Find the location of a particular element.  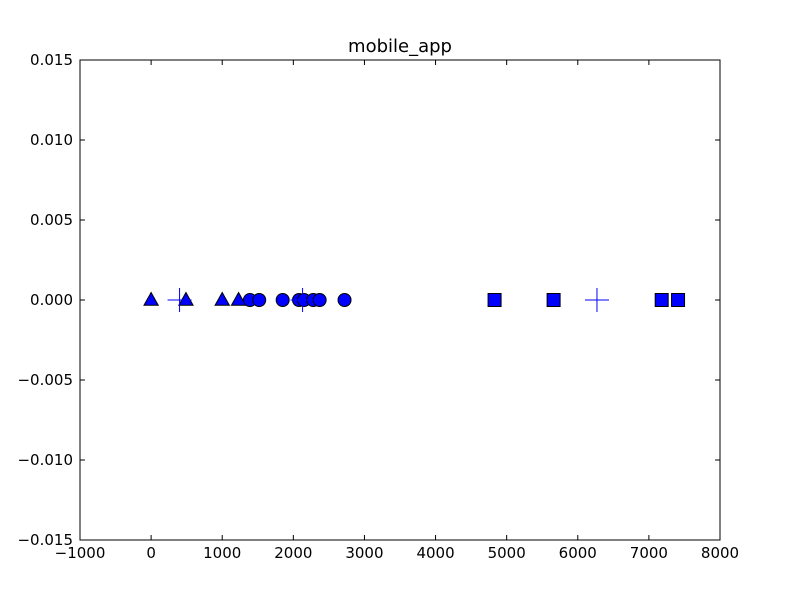

y-tick-label: 0.005 is located at coordinates (51, 220).